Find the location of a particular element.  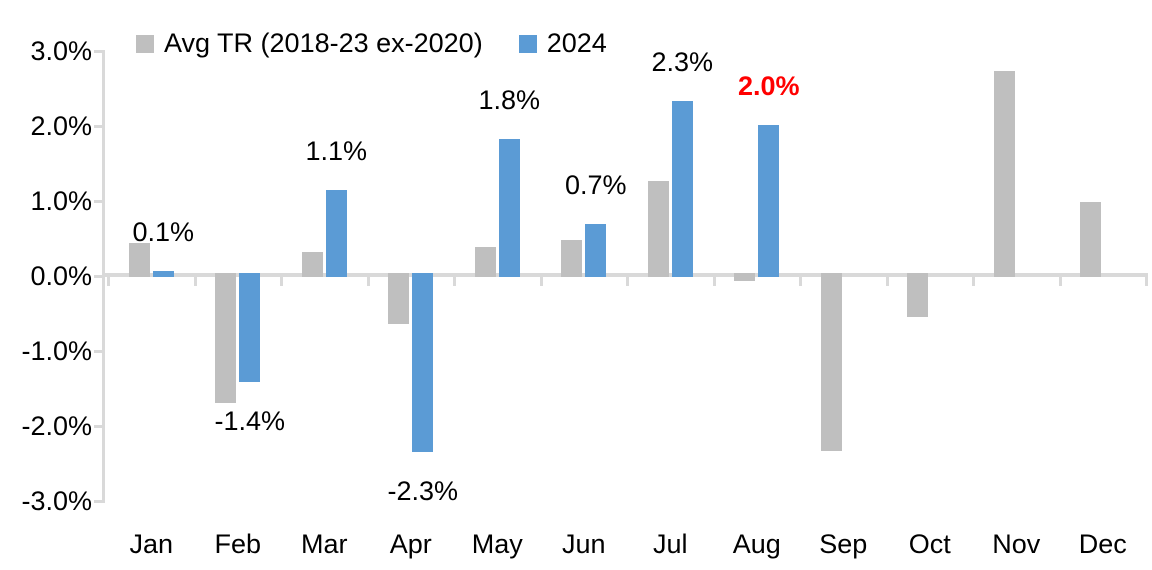

bar-2024-jun is located at coordinates (596, 250).